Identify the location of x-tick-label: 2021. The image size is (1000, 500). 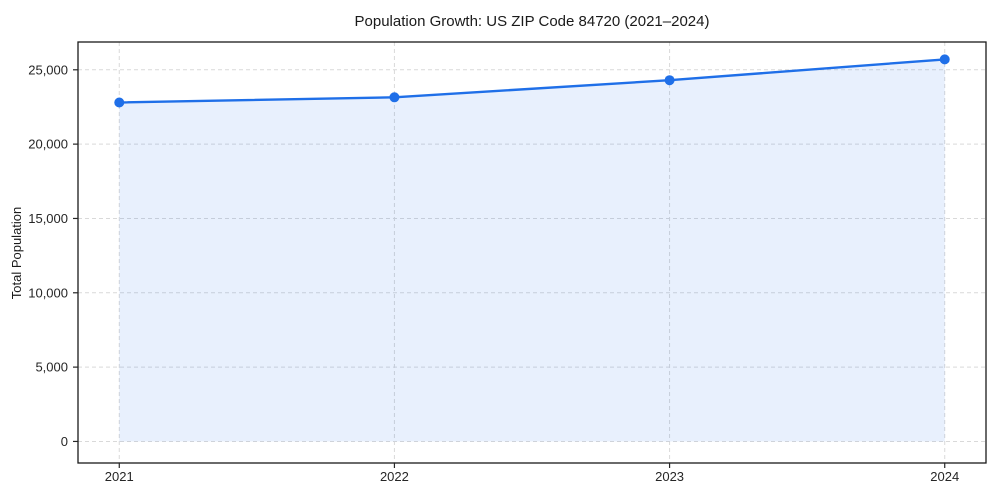
(119, 476).